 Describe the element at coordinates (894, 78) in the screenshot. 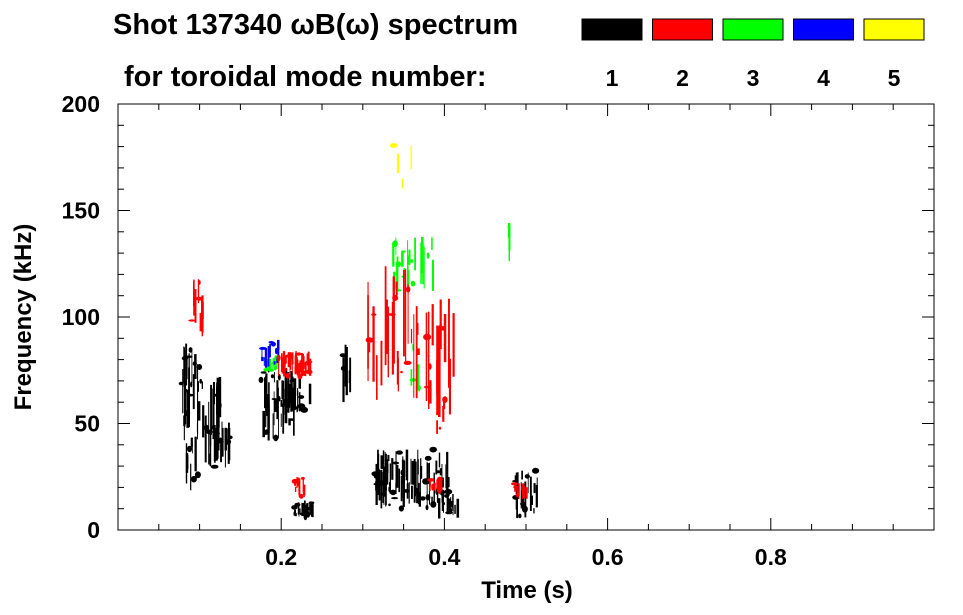

I see `legend-label-5: 5` at that location.